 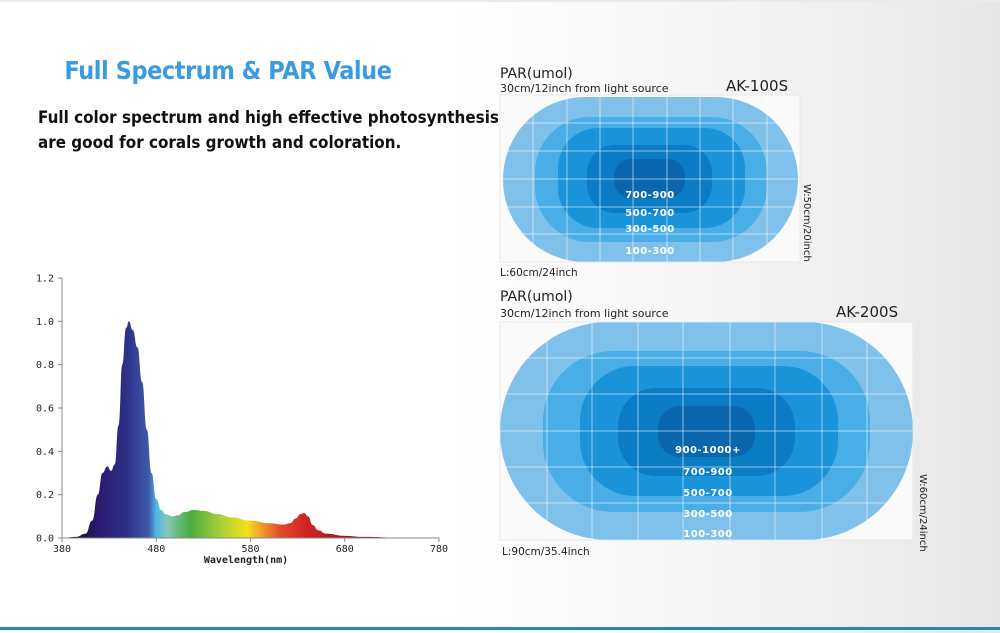 I want to click on bottom-divider, so click(x=500, y=628).